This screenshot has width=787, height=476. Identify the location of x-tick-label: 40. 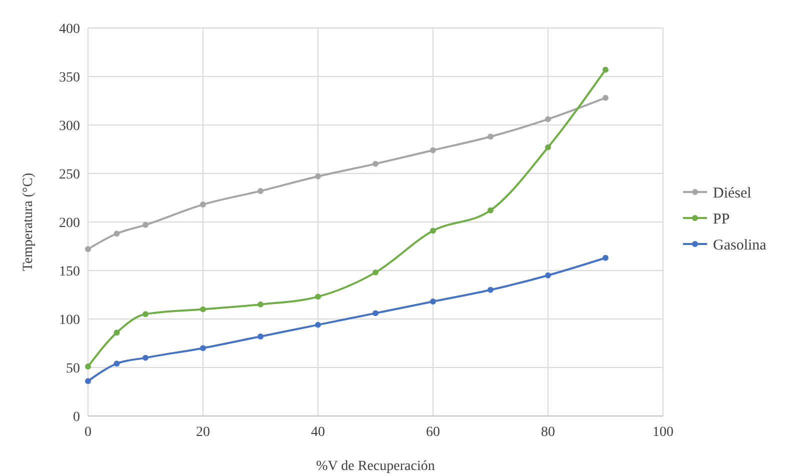
(318, 432).